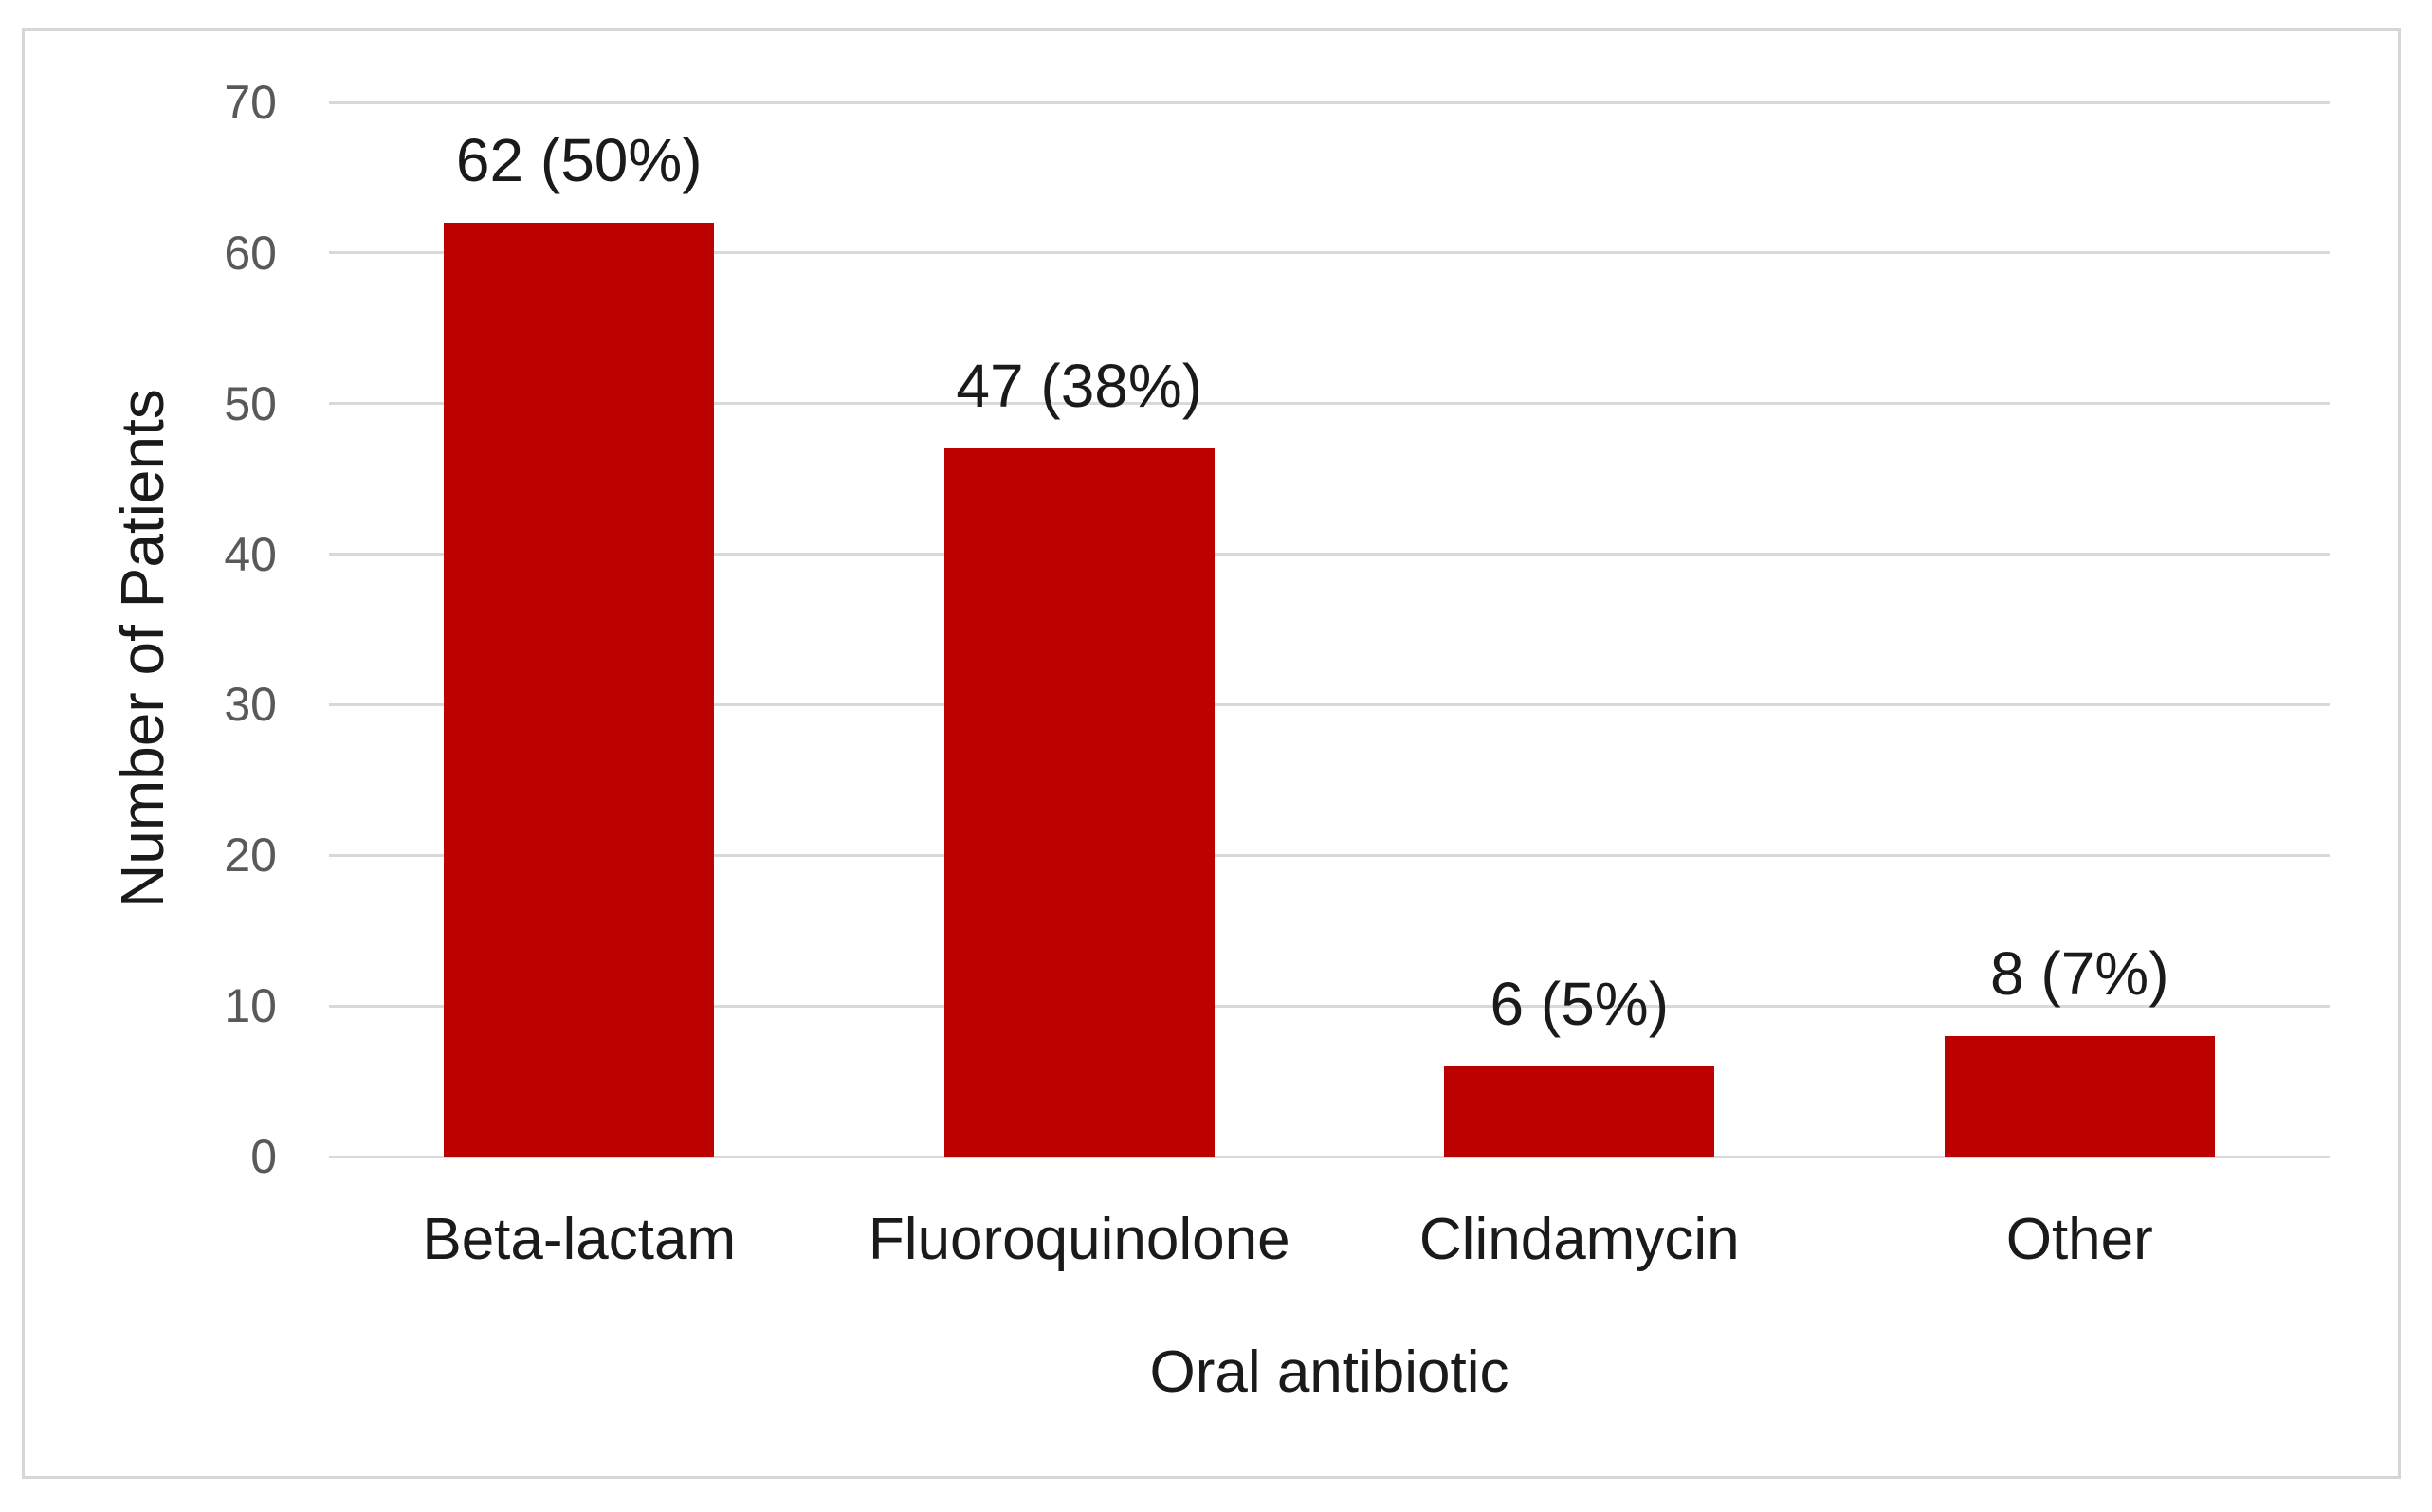 The image size is (2432, 1512). I want to click on y-tick-label-0: 0, so click(263, 1157).